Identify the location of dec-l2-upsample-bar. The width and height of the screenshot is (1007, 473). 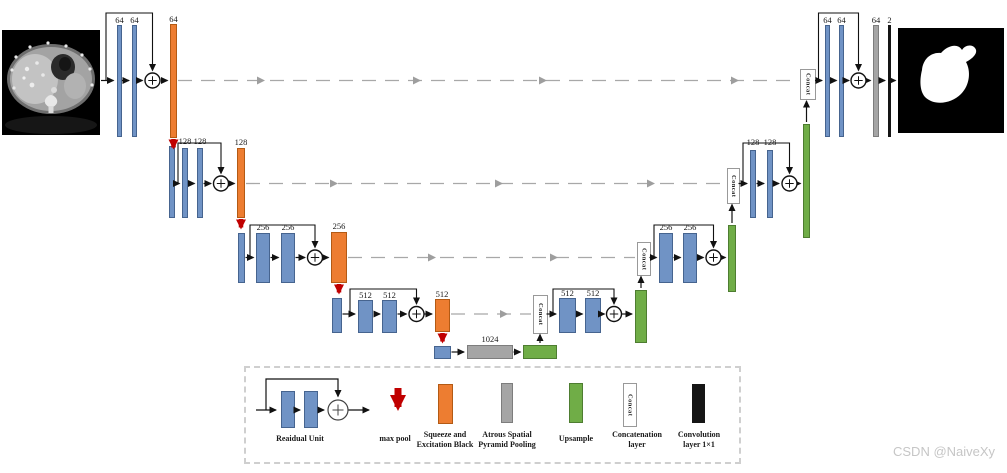
(806, 181).